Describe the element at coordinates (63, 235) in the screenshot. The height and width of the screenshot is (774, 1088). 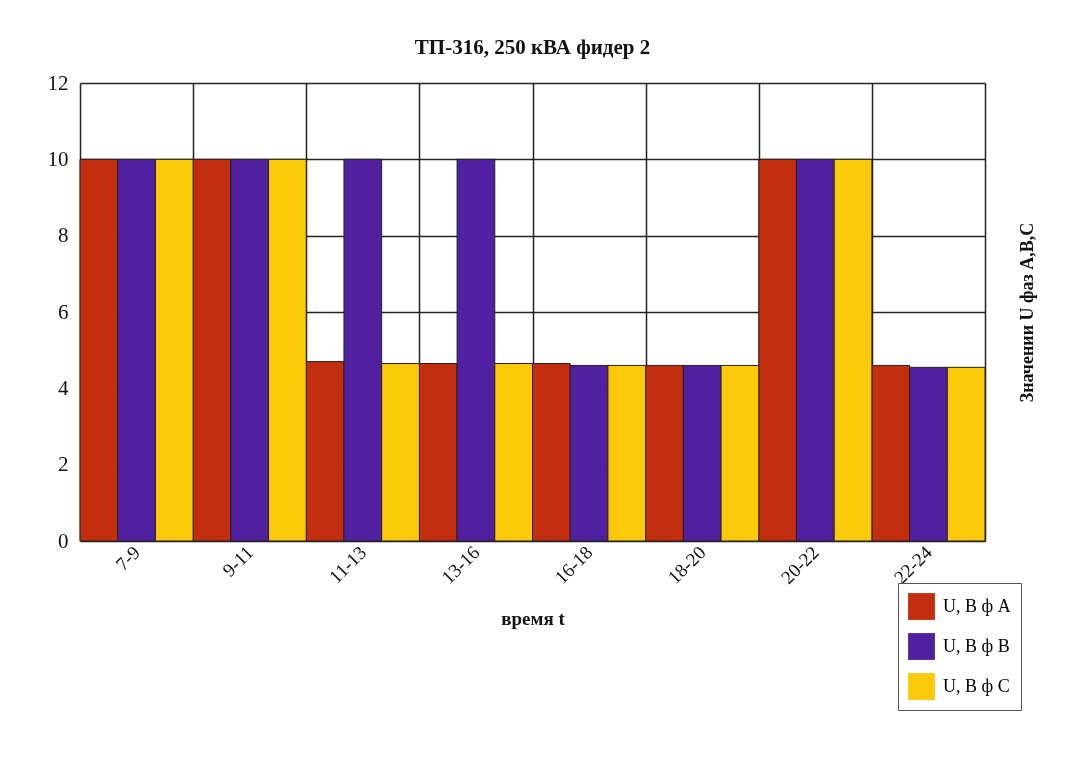
I see `y-tick-label: 8` at that location.